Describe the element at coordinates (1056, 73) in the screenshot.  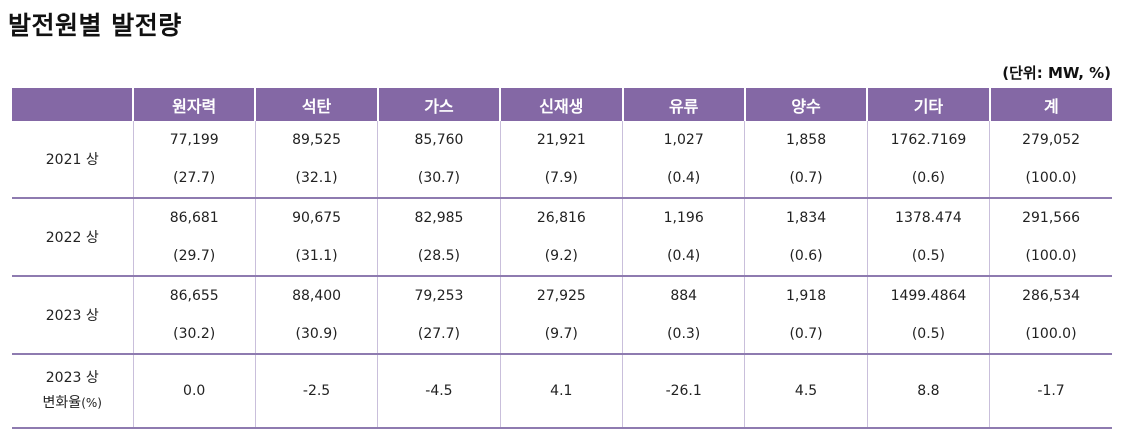
I see `unit-note: (단위: MW, %)` at that location.